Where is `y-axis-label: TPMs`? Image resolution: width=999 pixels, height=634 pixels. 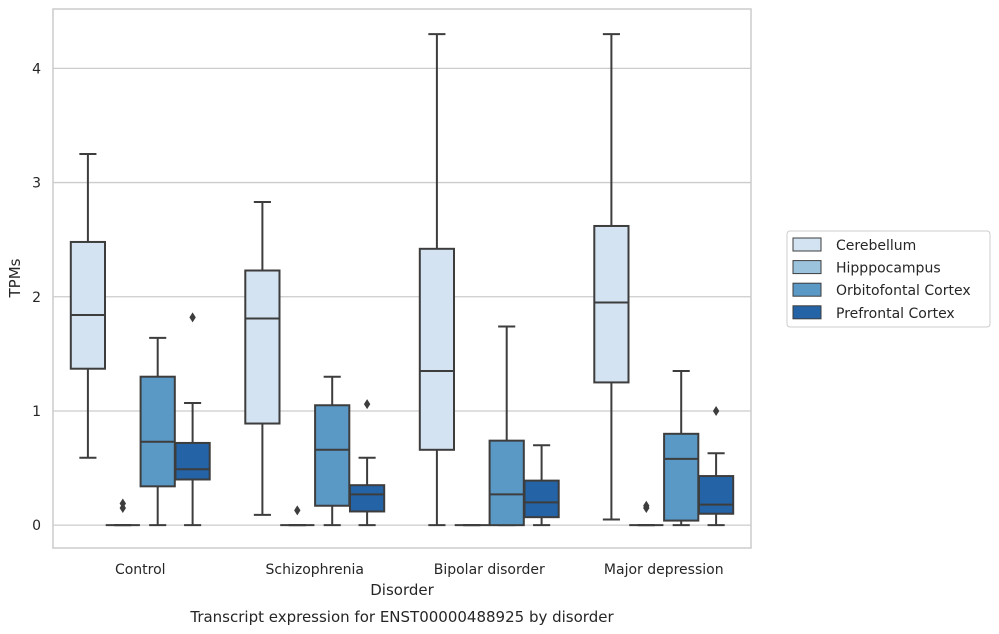 y-axis-label: TPMs is located at coordinates (15, 278).